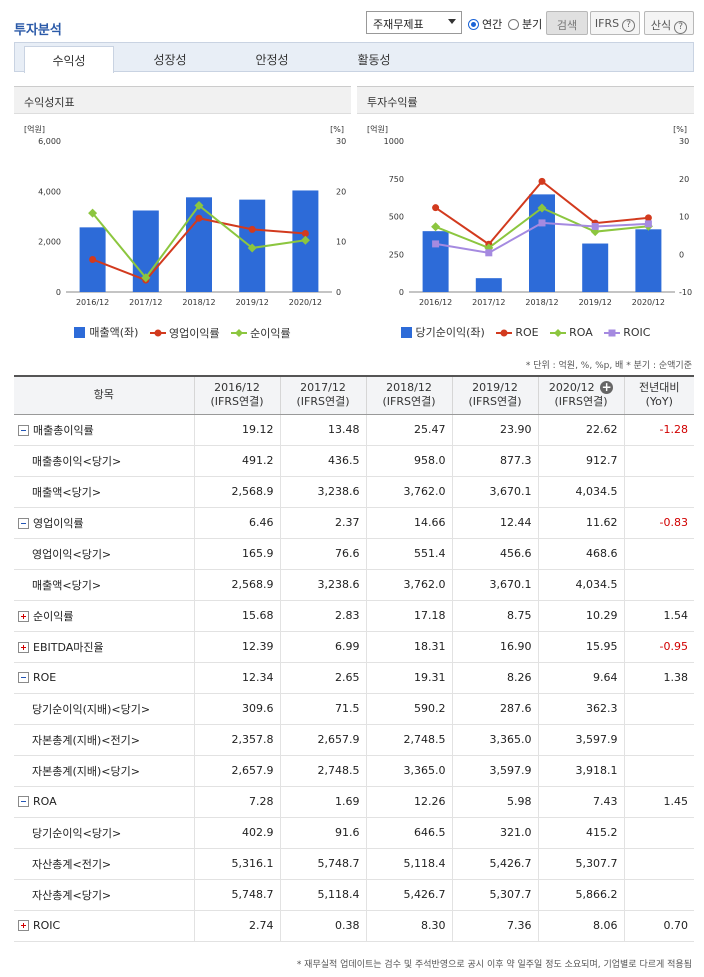 The image size is (704, 977). What do you see at coordinates (47, 925) in the screenshot?
I see `row-label: ROIC` at bounding box center [47, 925].